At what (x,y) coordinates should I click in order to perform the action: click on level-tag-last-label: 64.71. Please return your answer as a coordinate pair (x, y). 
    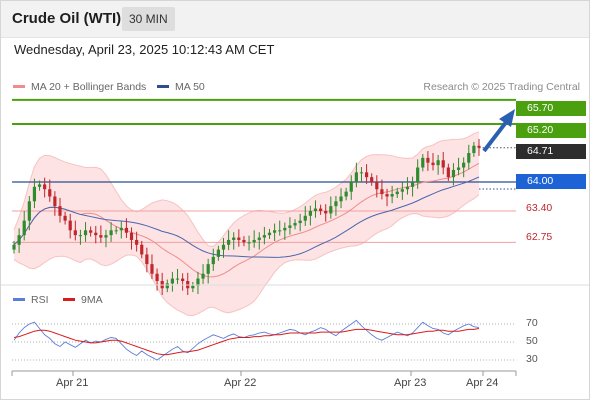
    Looking at the image, I should click on (540, 151).